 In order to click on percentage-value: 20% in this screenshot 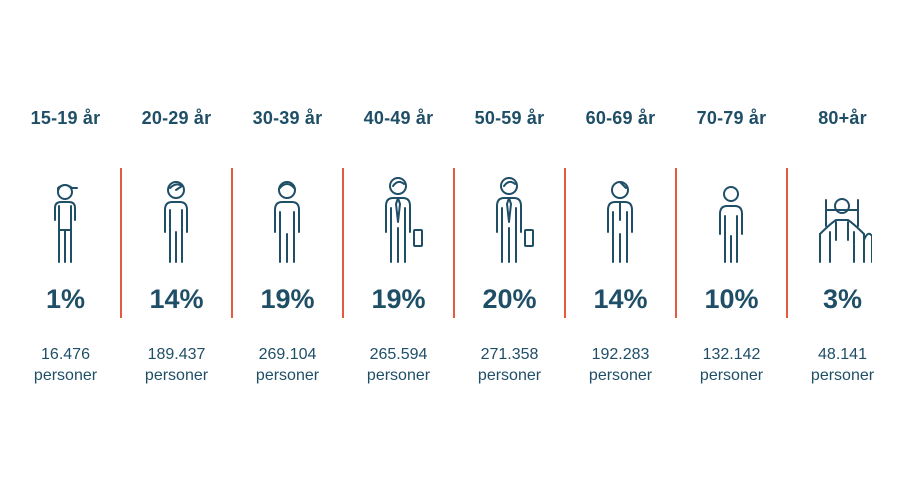, I will do `click(509, 299)`.